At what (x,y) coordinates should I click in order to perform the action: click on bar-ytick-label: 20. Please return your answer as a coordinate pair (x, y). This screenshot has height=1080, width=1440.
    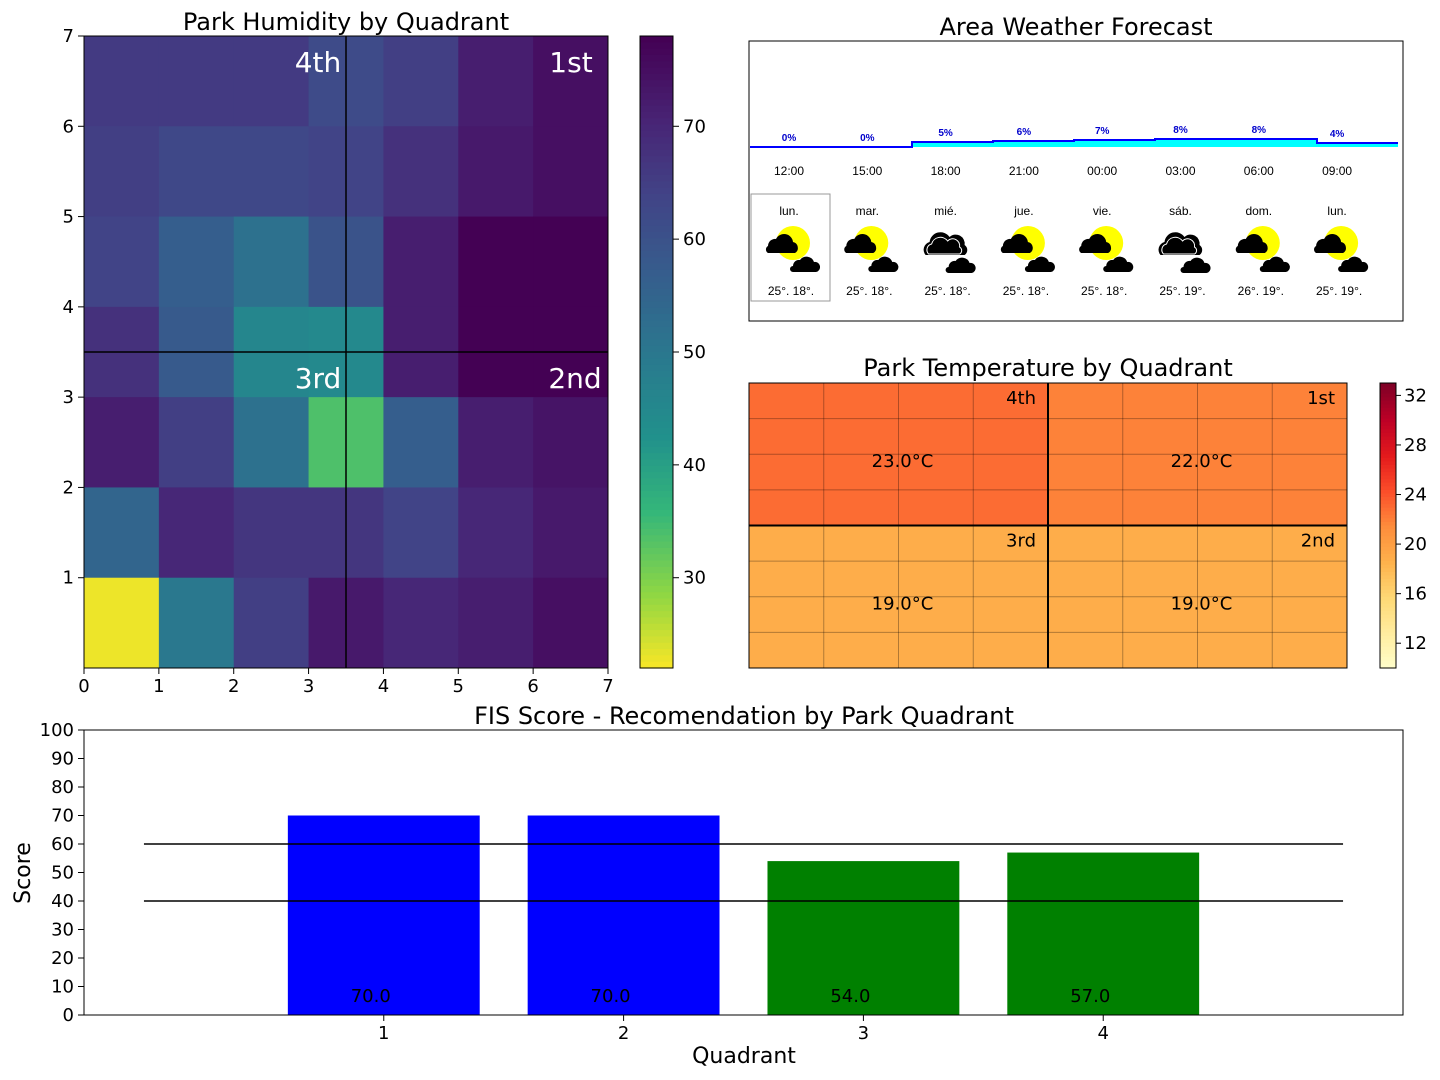
    Looking at the image, I should click on (62, 958).